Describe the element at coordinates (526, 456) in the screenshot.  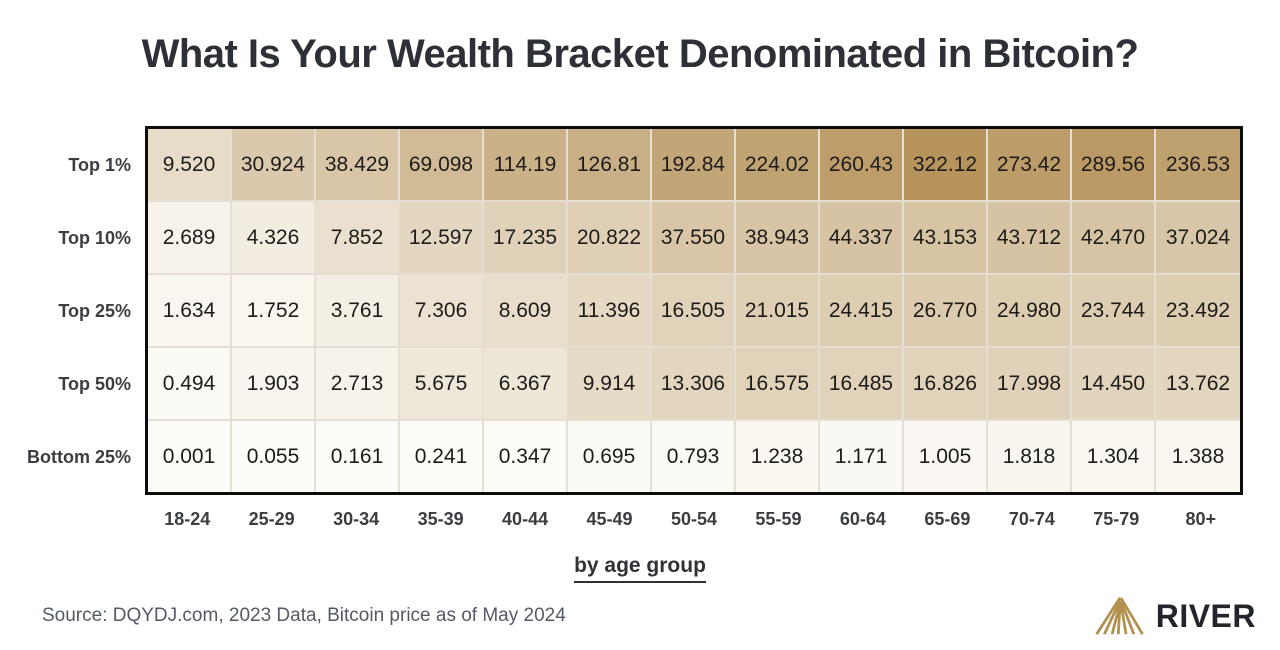
I see `heatmap-cell: 0.347` at that location.